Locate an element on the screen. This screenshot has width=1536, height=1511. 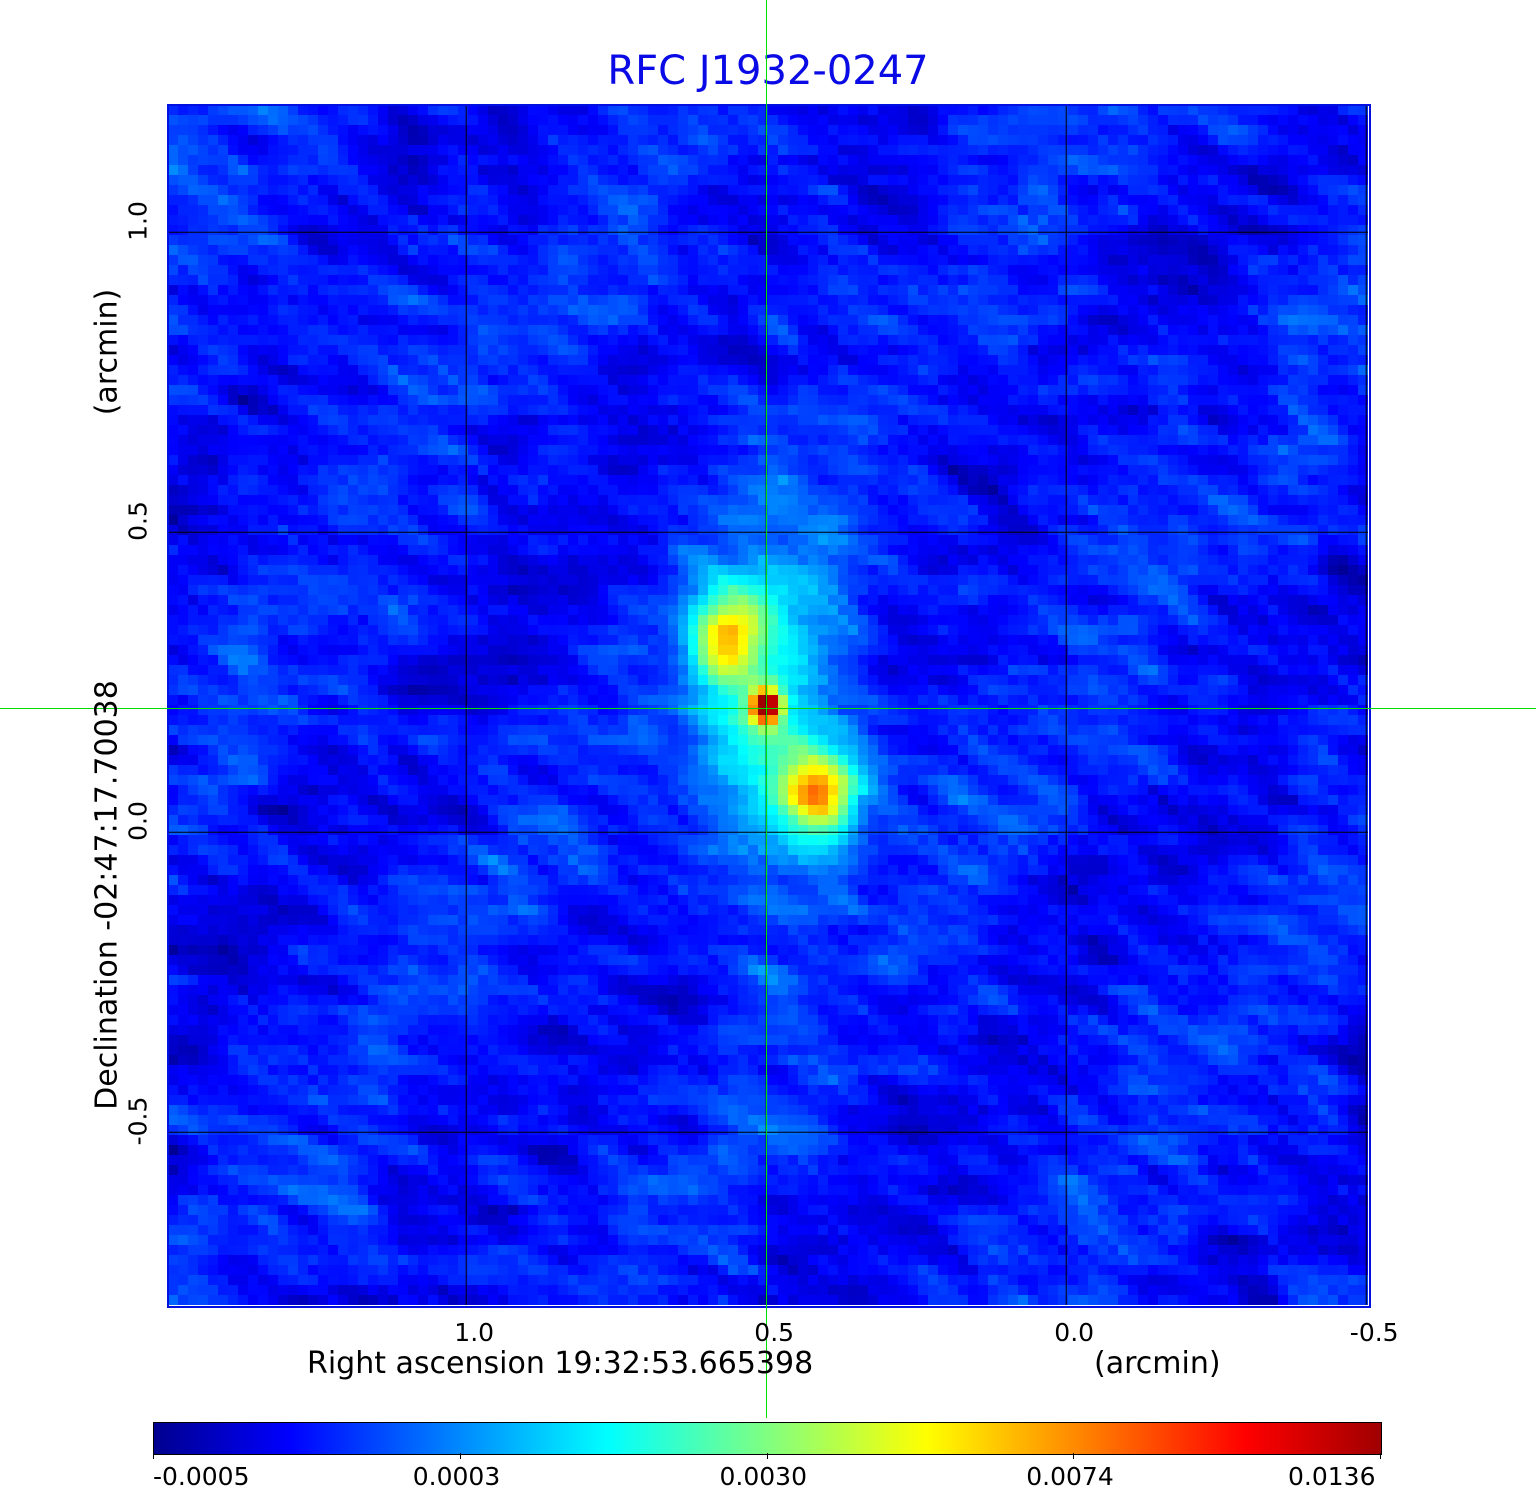
crosshair-vertical is located at coordinates (766, 709).